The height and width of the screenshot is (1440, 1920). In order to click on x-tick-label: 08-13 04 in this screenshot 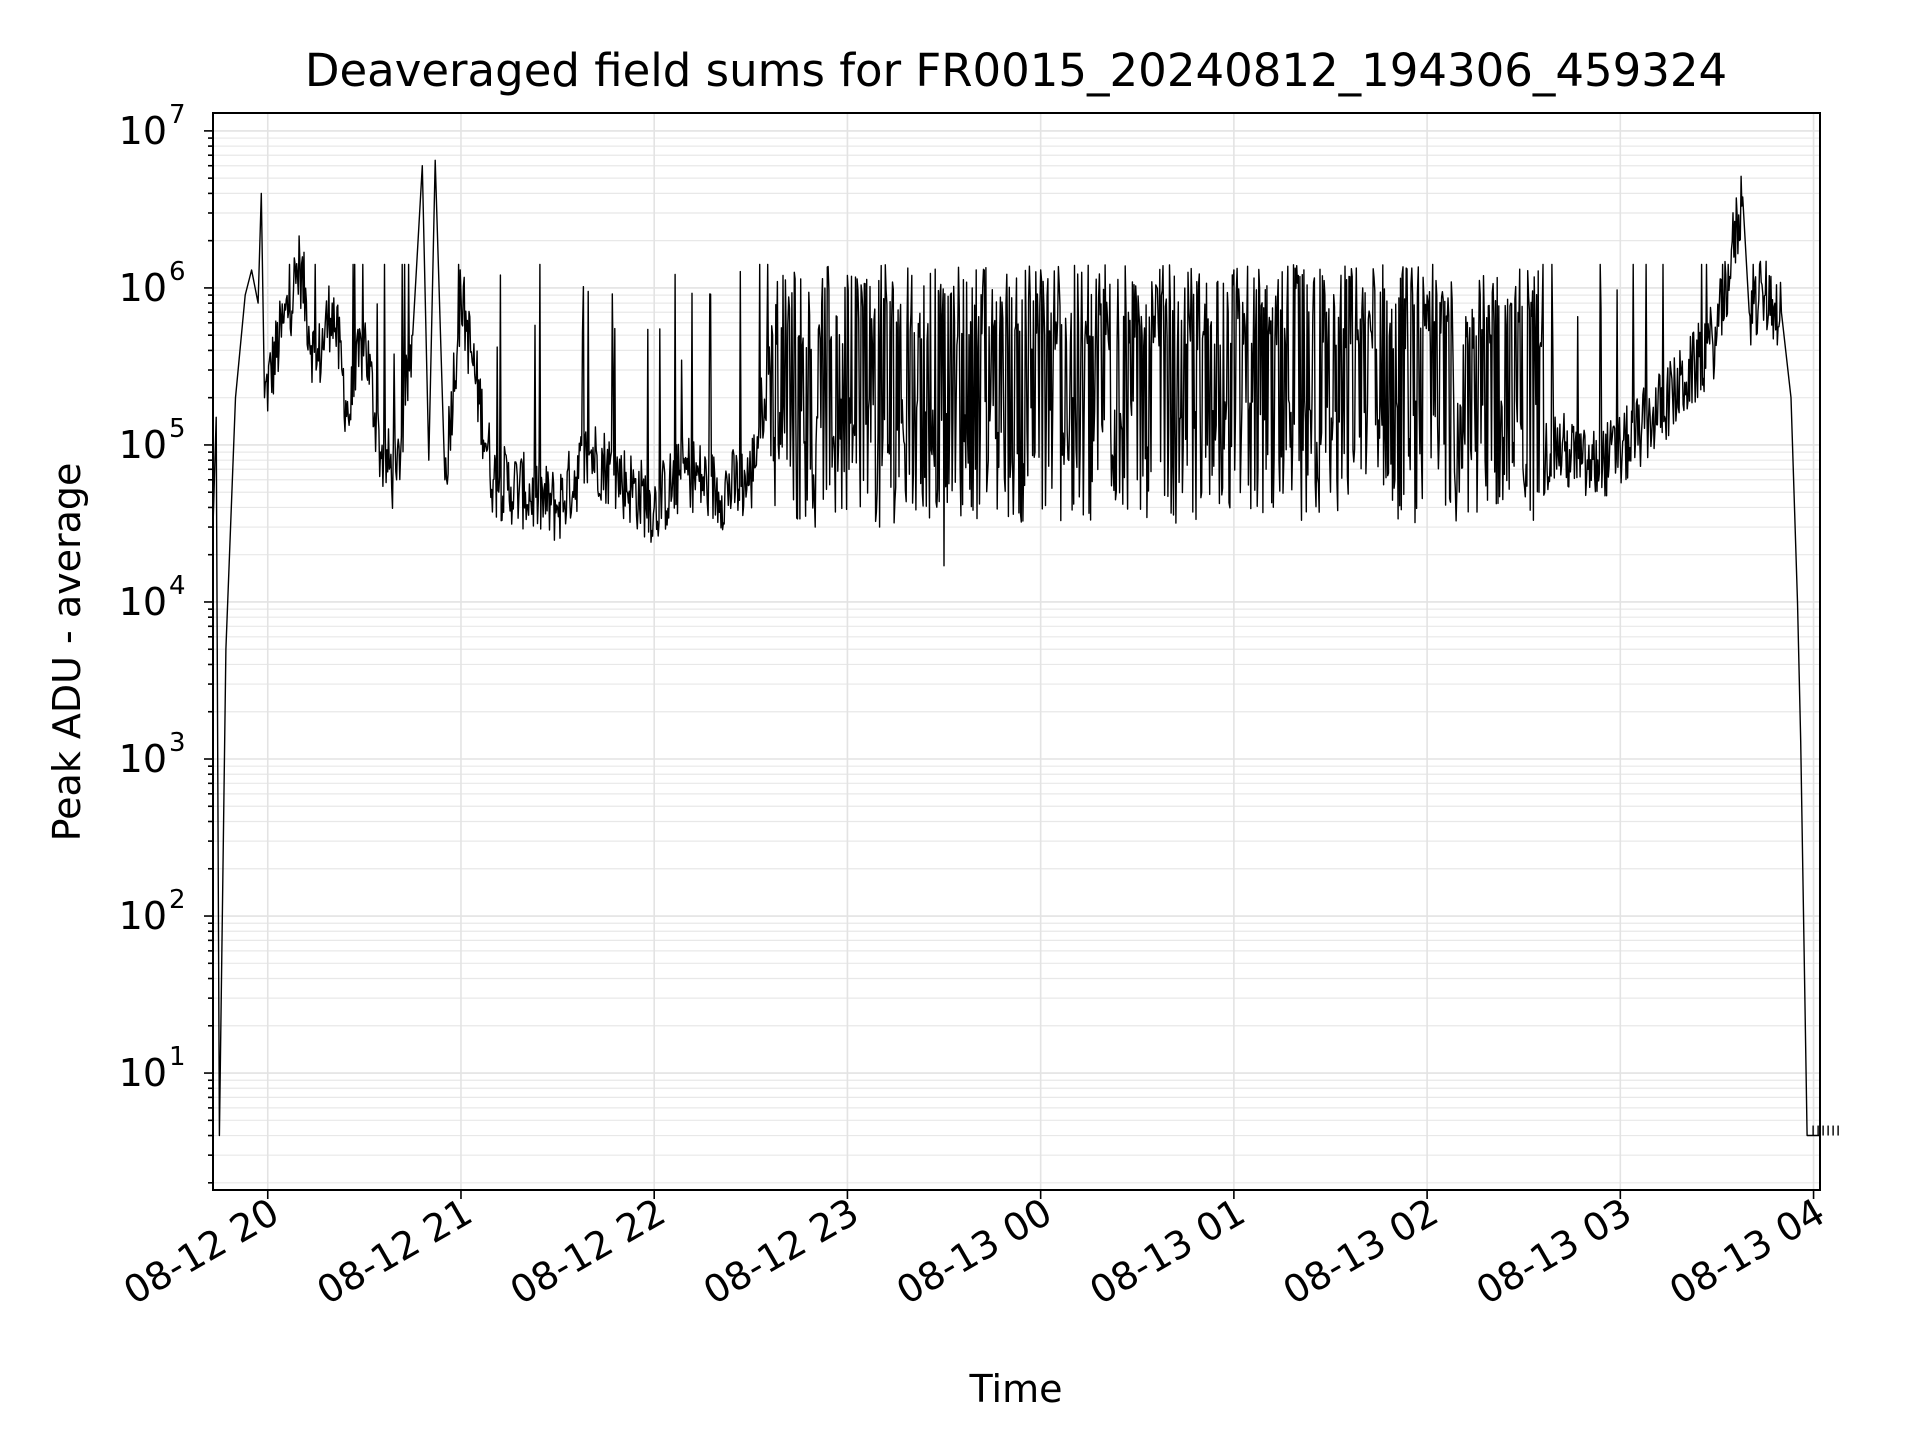, I will do `click(1747, 1252)`.